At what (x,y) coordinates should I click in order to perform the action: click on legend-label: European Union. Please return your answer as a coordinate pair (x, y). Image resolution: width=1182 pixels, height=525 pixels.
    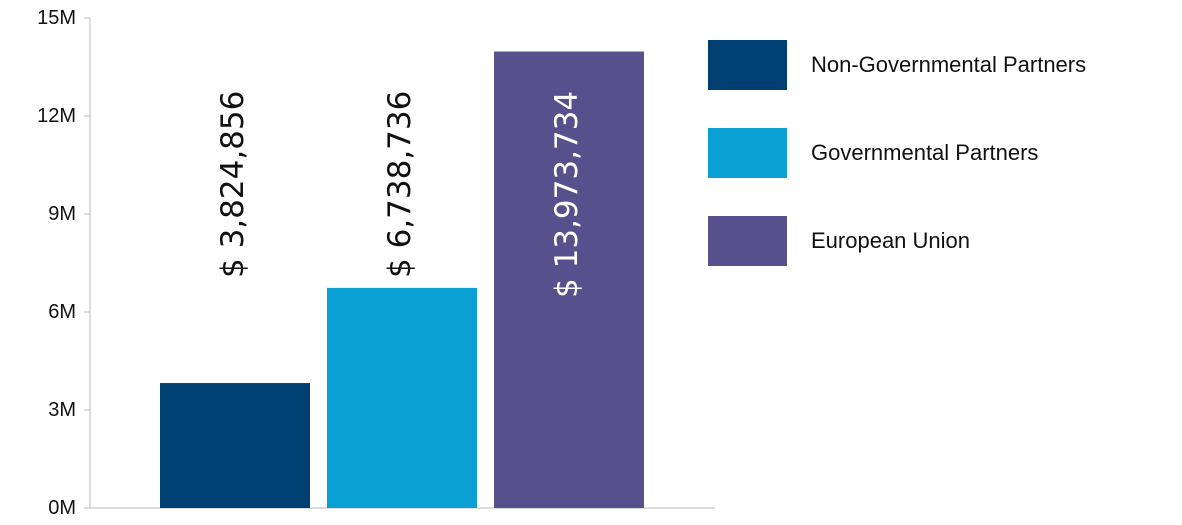
    Looking at the image, I should click on (891, 240).